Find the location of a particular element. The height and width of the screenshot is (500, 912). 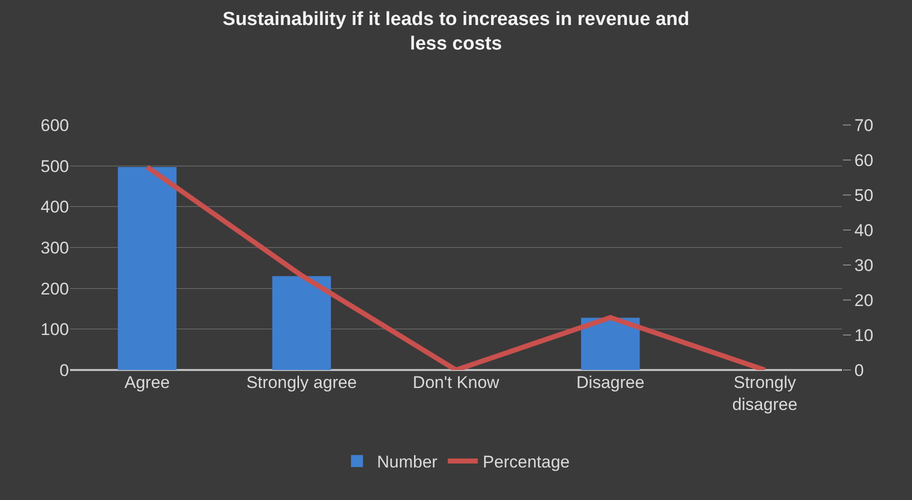

y-tick-label: 0 is located at coordinates (64, 370).